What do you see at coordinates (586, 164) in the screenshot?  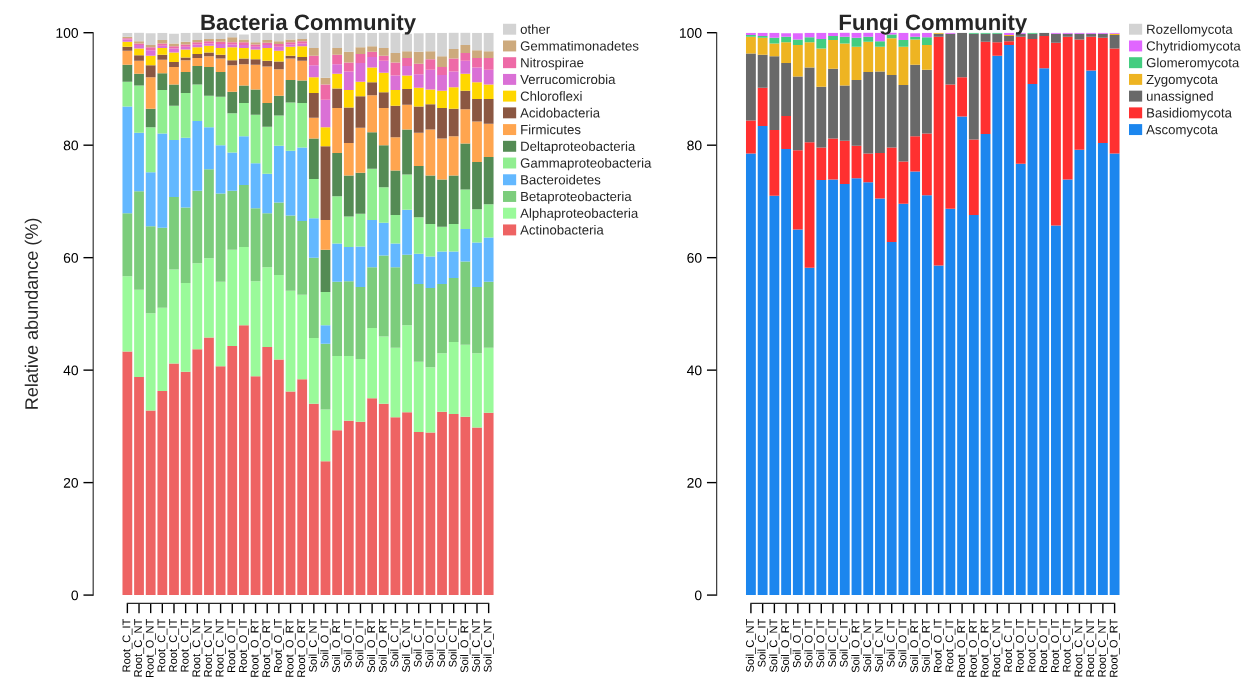 I see `legend-label: Gammaproteobacteria` at bounding box center [586, 164].